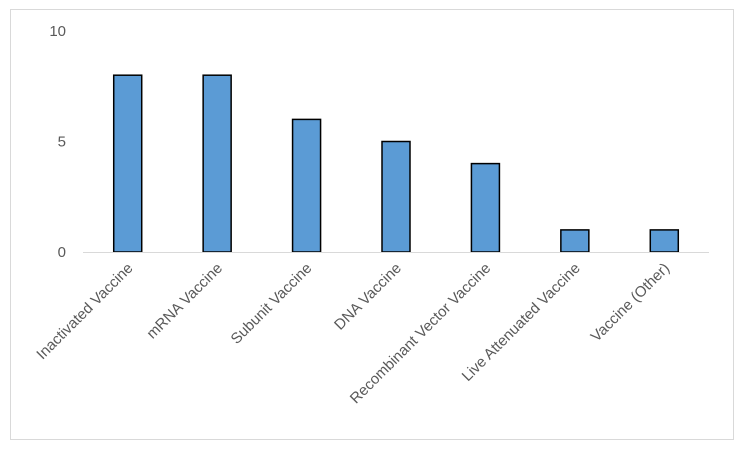  I want to click on y-axis-ticks: 0 5 10, so click(57, 142).